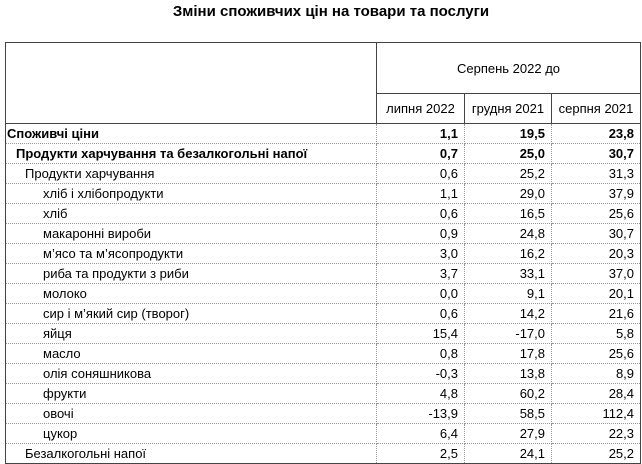 The height and width of the screenshot is (464, 642). I want to click on row-label: риба та продукти з риби, so click(191, 273).